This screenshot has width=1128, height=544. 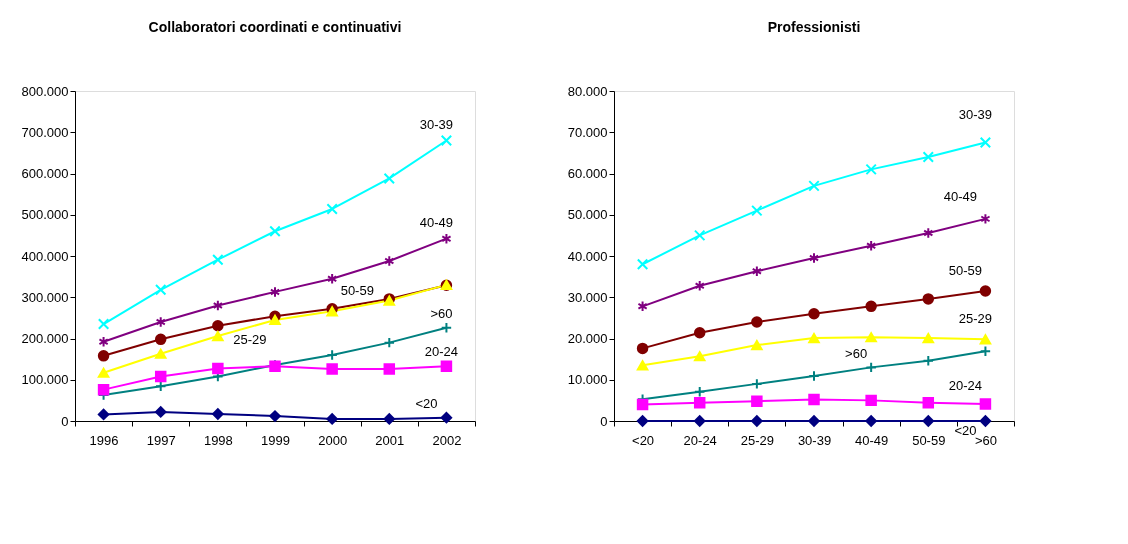 I want to click on y-tick-label: 400.000, so click(x=45, y=256).